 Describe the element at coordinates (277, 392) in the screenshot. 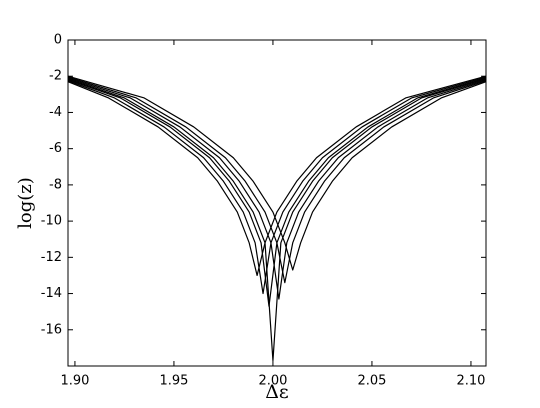

I see `x-axis-label: Δε` at that location.